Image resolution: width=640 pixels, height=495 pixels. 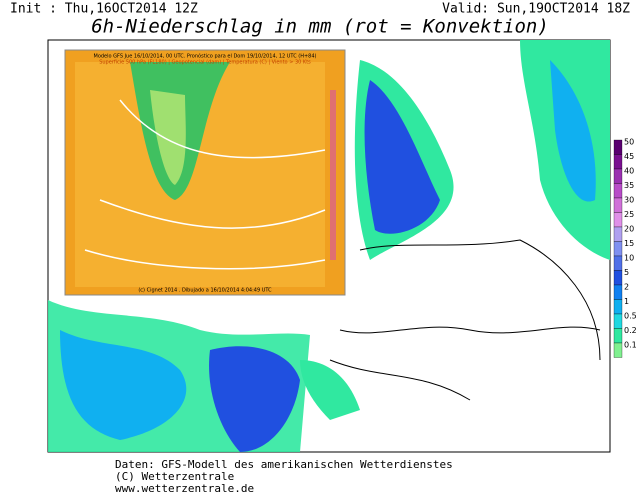 What do you see at coordinates (629, 229) in the screenshot?
I see `colorbar-label: 20` at bounding box center [629, 229].